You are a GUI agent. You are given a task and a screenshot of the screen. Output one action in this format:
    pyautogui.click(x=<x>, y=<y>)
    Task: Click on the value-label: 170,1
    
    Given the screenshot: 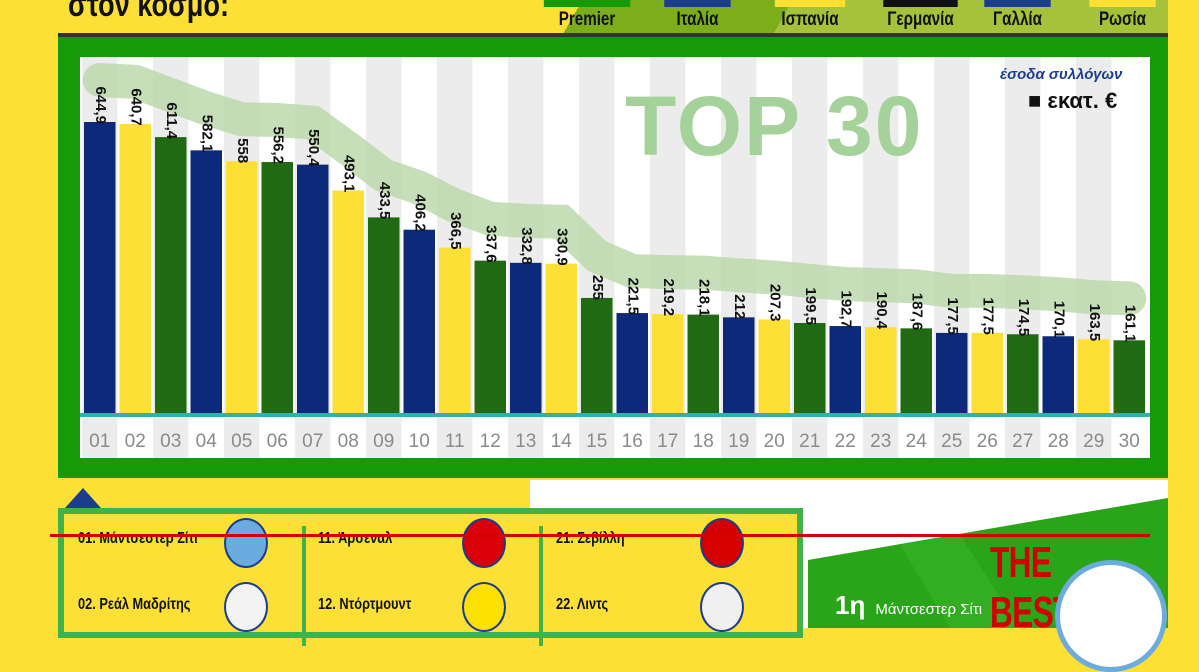 What is the action you would take?
    pyautogui.click(x=1058, y=320)
    